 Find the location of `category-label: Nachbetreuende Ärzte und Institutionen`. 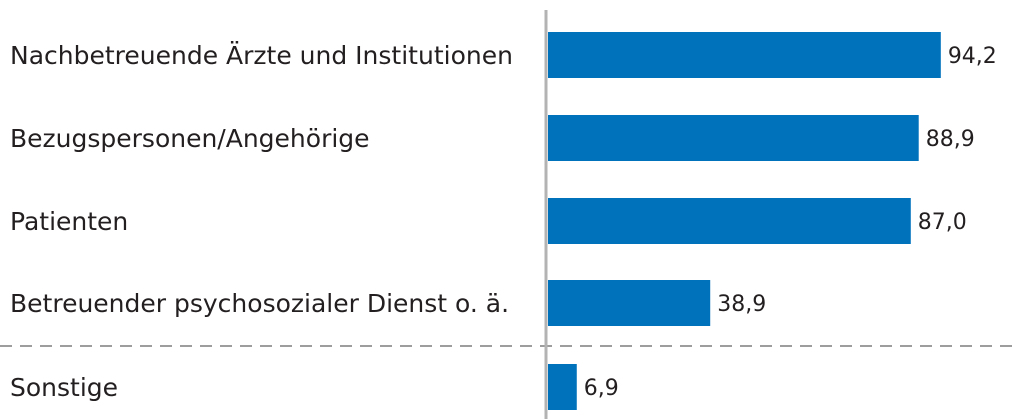

category-label: Nachbetreuende Ärzte und Institutionen is located at coordinates (261, 55).